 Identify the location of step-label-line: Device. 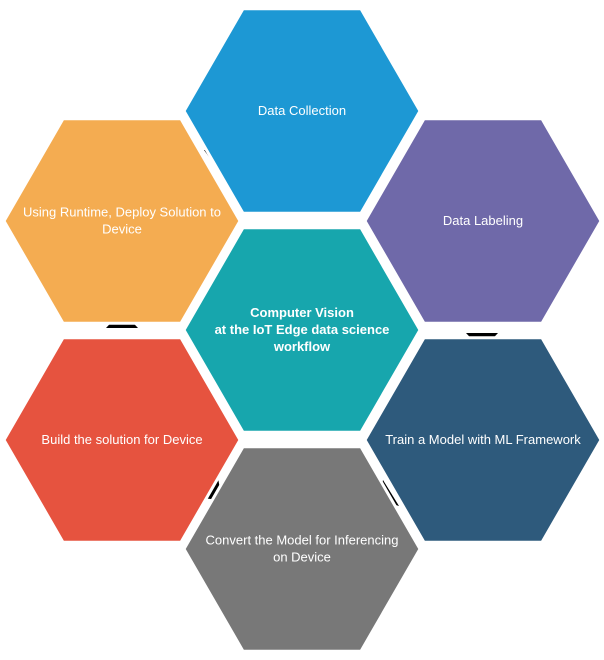
(122, 229).